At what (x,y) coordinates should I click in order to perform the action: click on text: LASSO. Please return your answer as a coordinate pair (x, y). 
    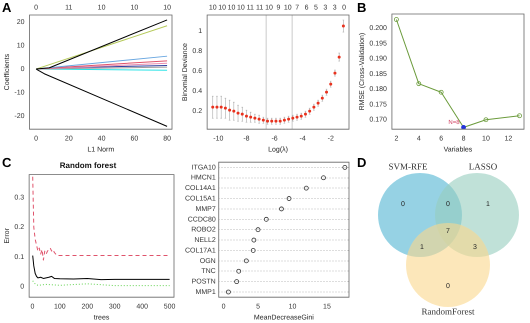
    Looking at the image, I should click on (483, 166).